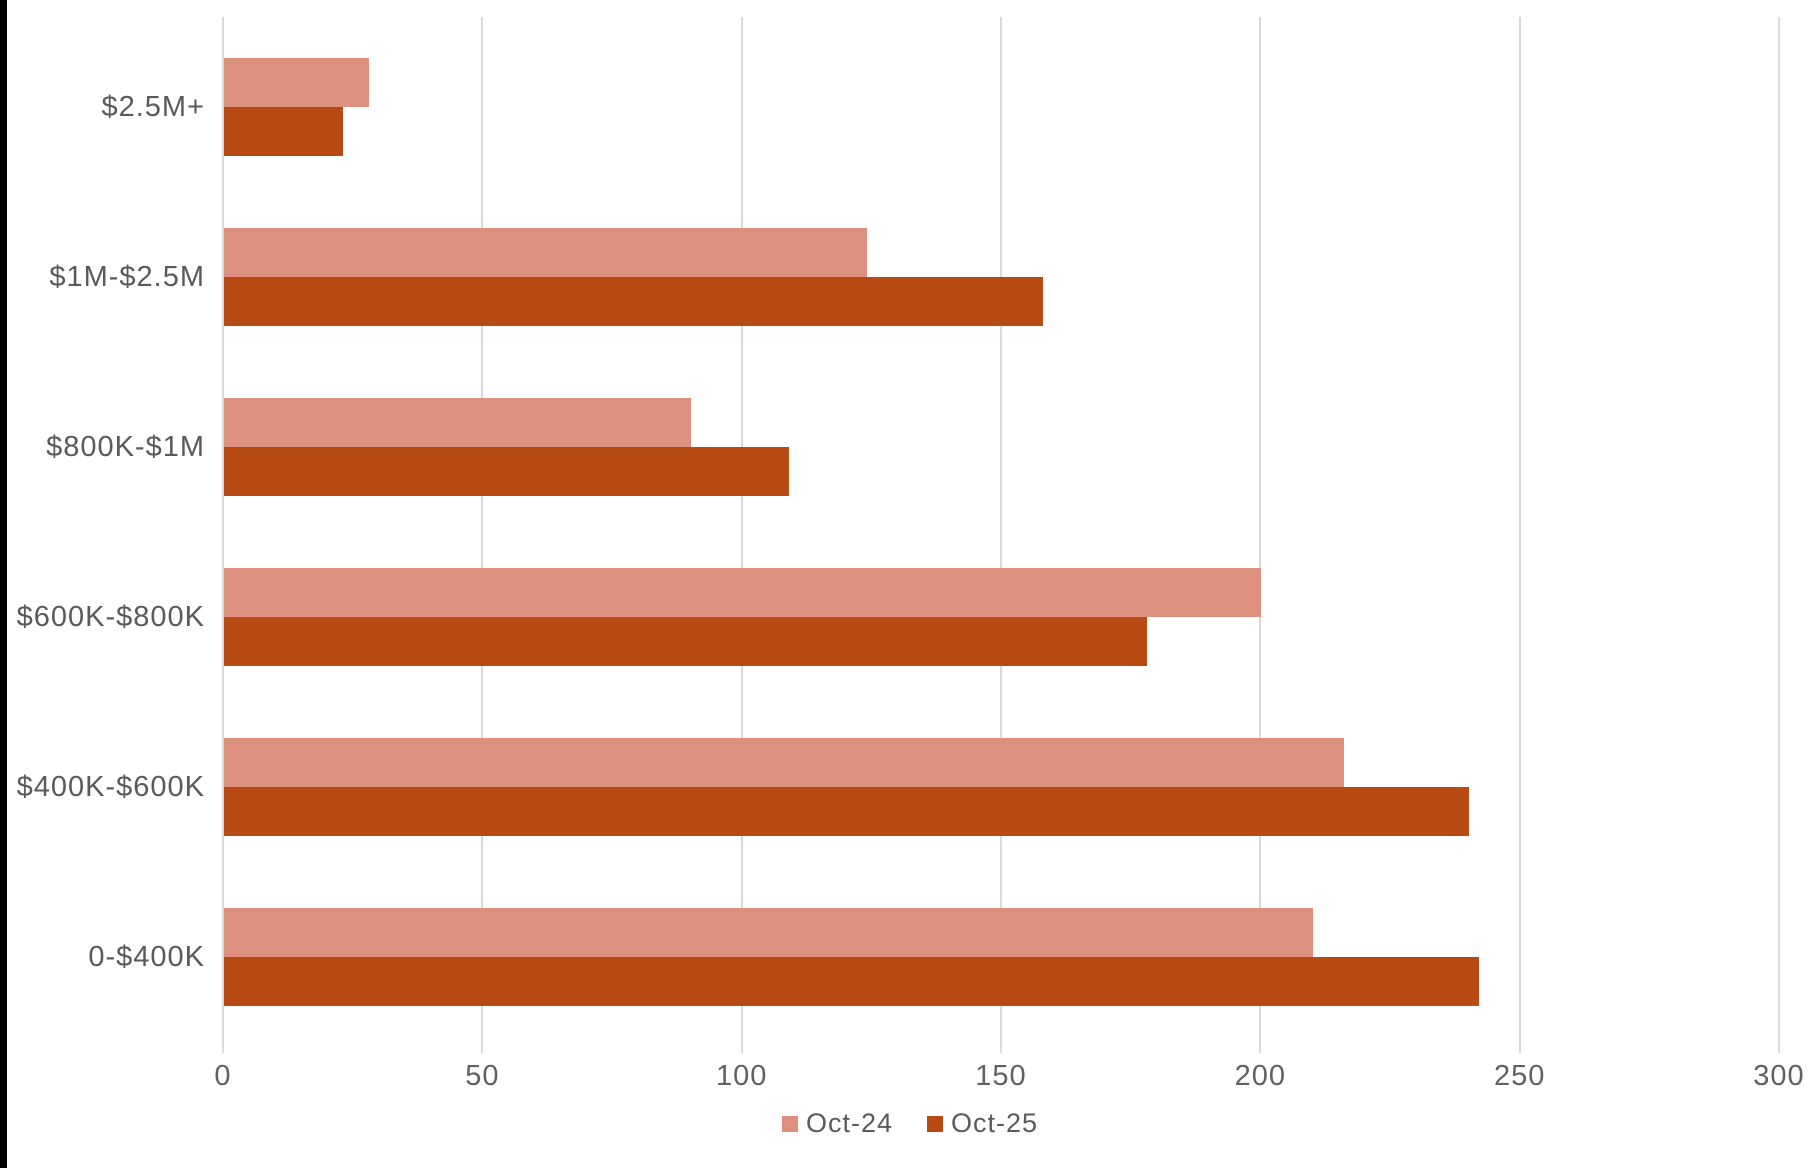  I want to click on category-label: 0-$400K, so click(146, 957).